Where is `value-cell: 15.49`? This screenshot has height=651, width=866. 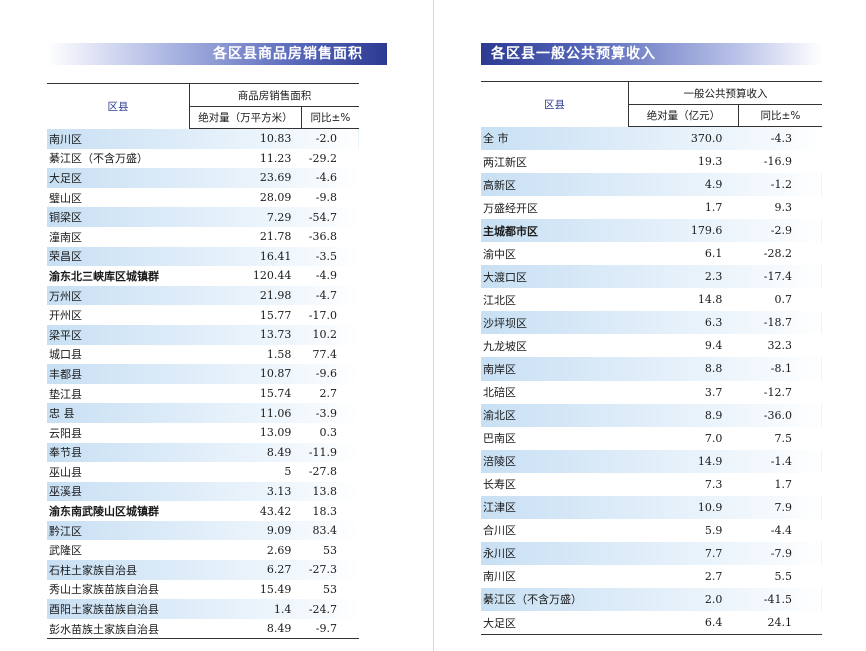 value-cell: 15.49 is located at coordinates (275, 589).